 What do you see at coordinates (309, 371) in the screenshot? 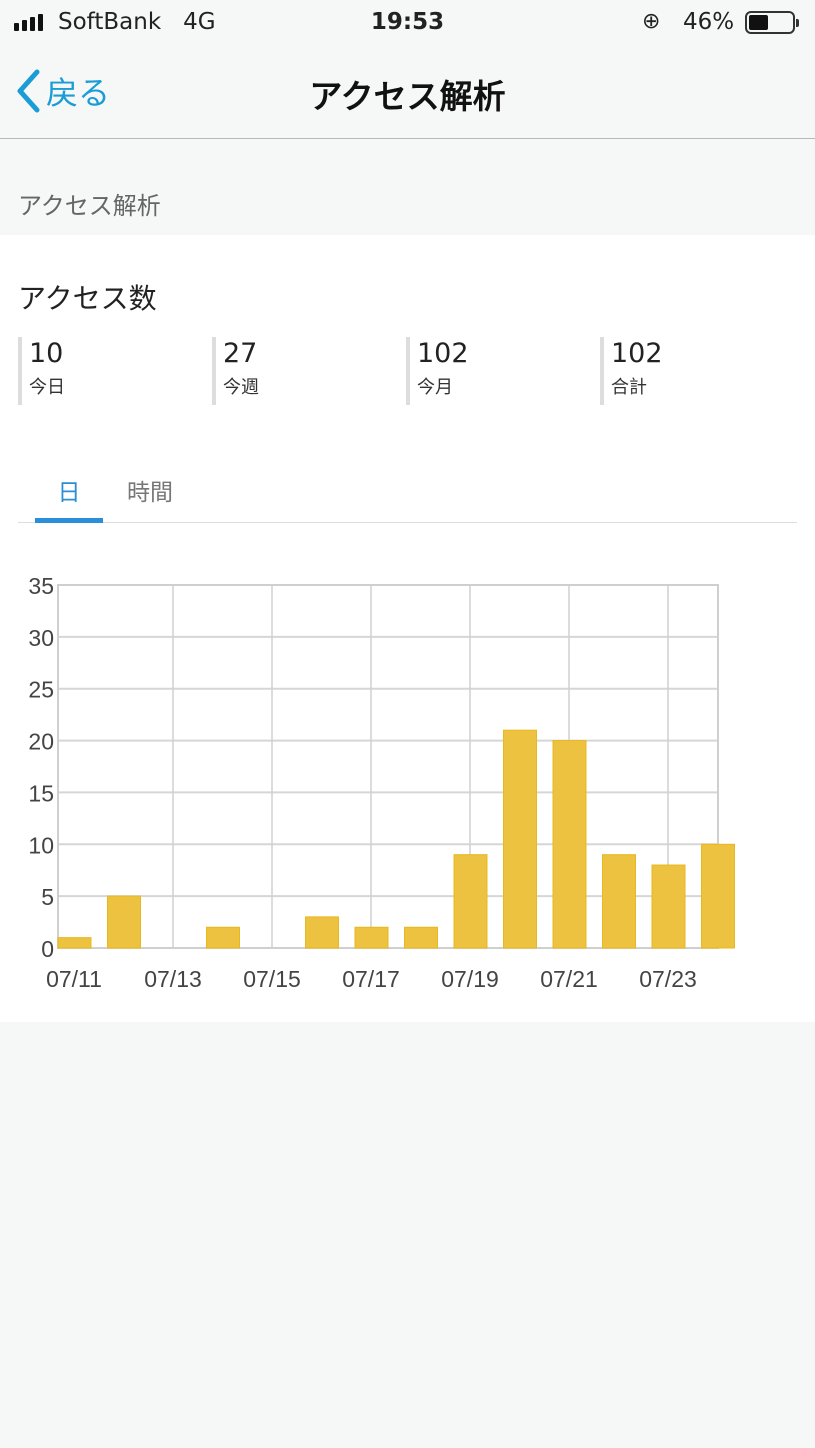
I see `stat-week: 27 今週` at bounding box center [309, 371].